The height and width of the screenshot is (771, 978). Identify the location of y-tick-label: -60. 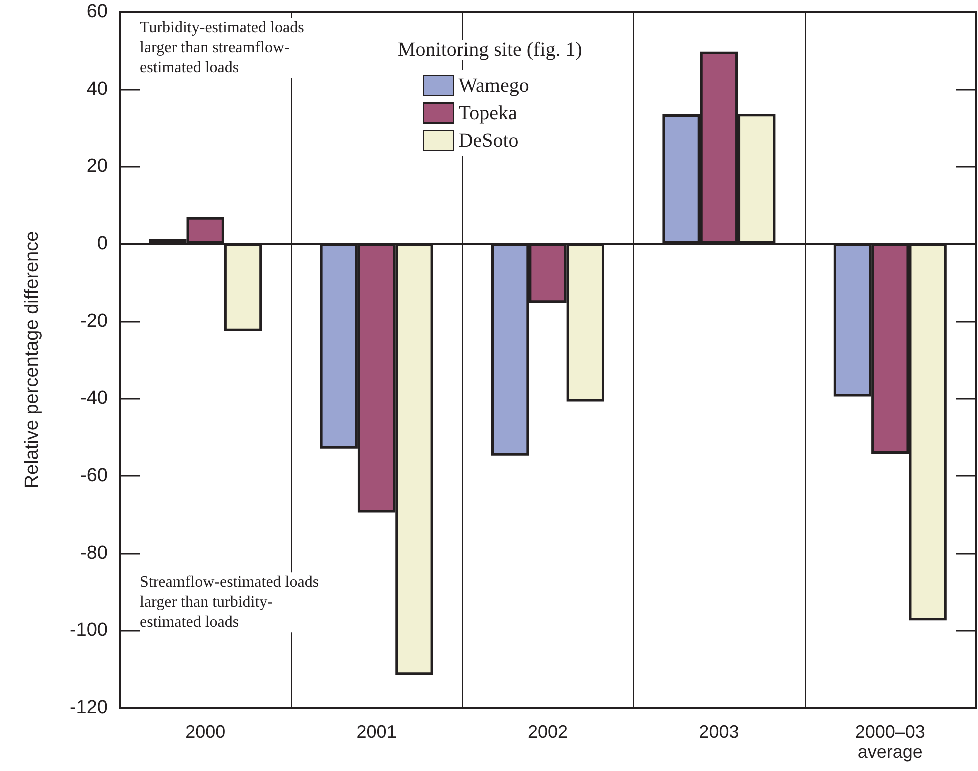
(94, 476).